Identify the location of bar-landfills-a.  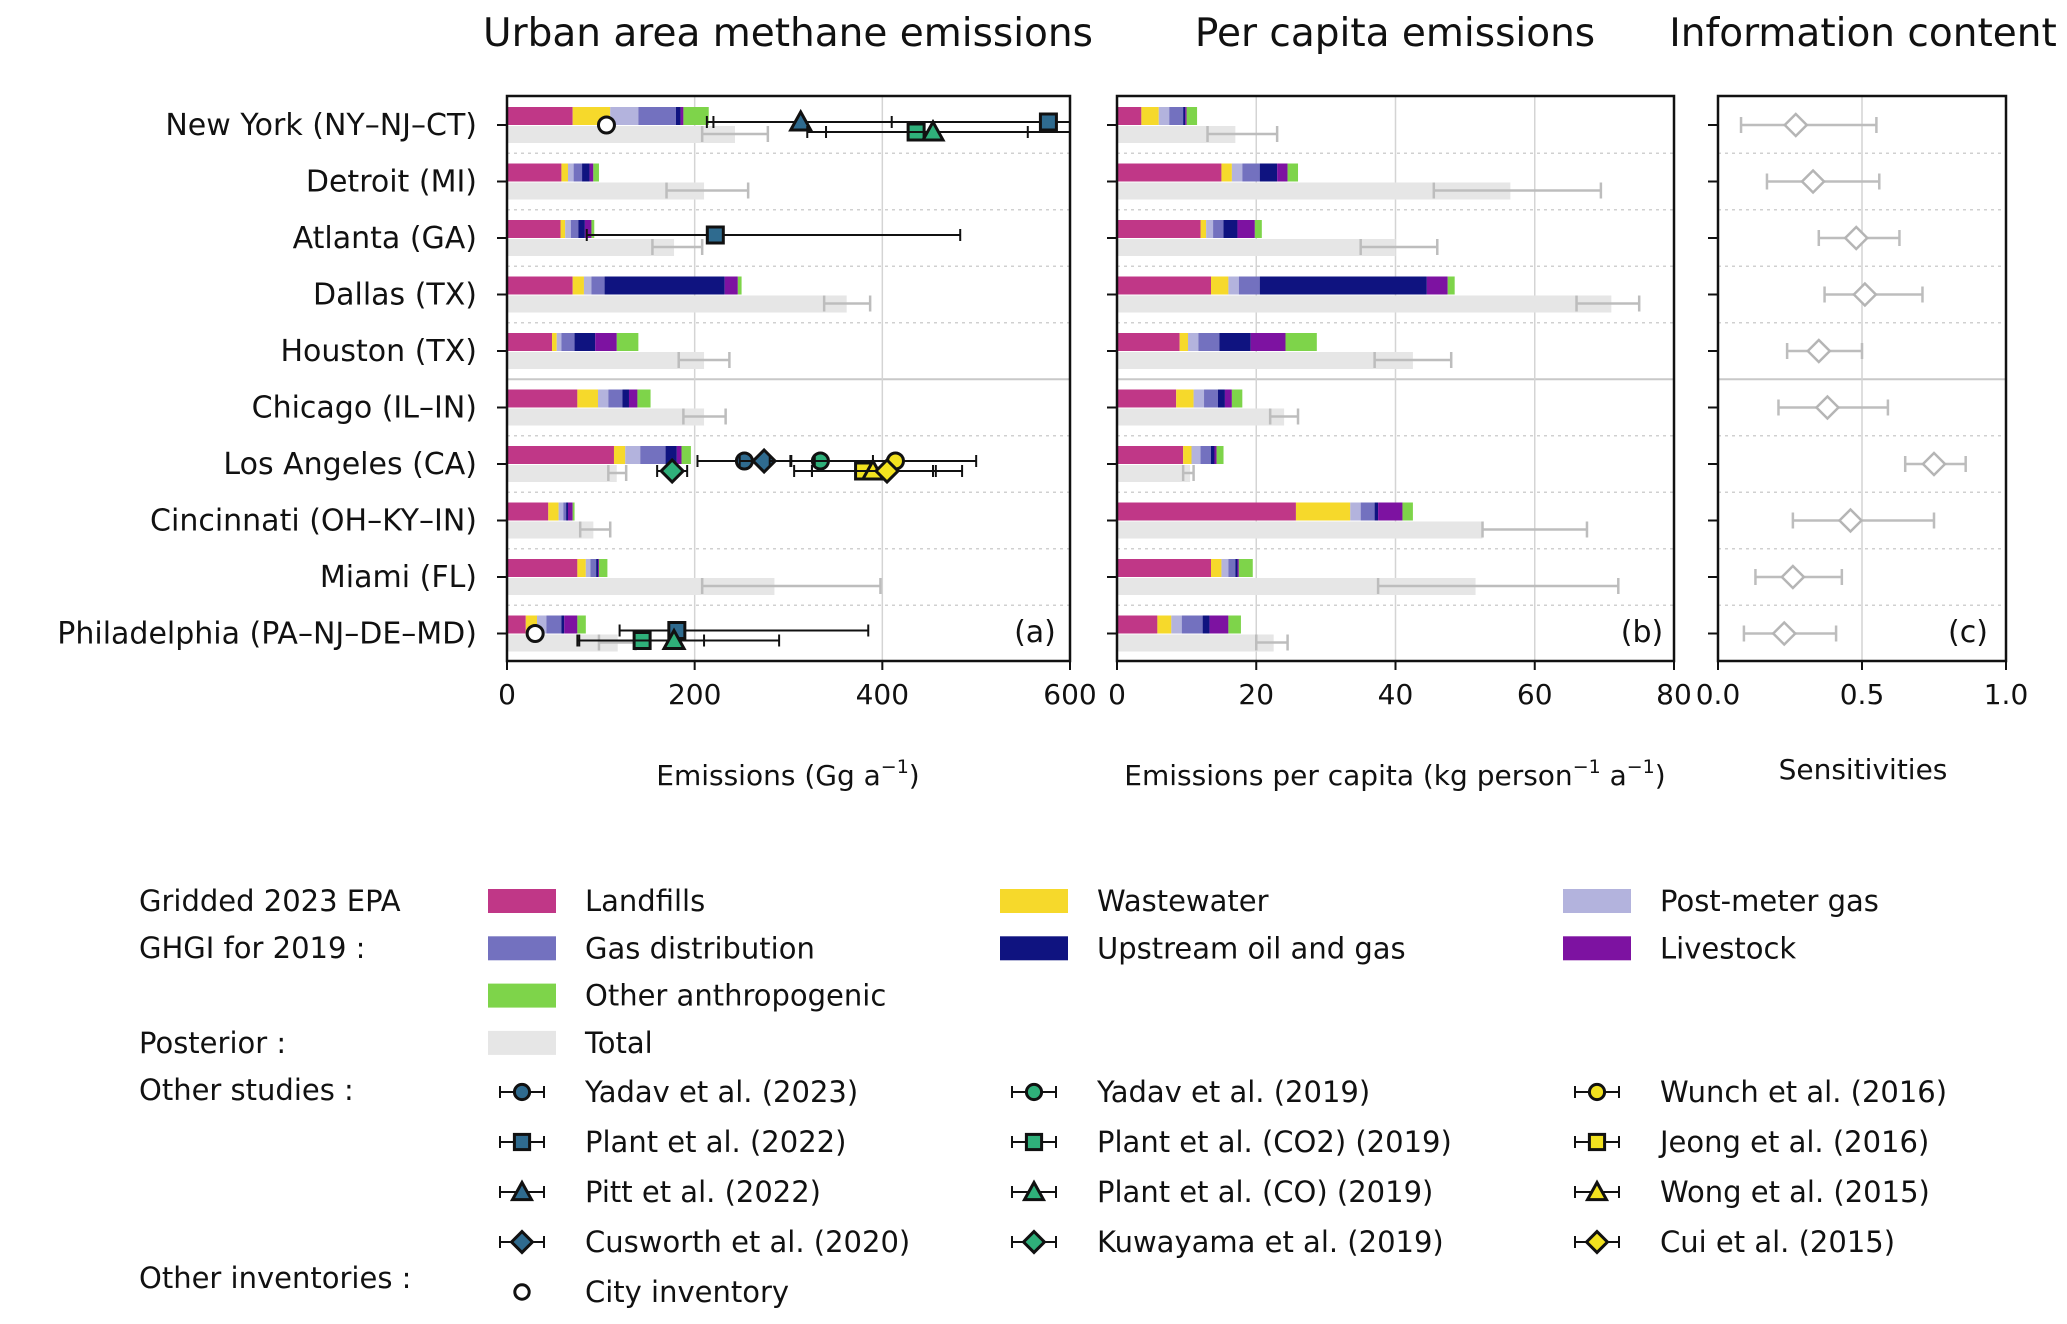
(540, 285).